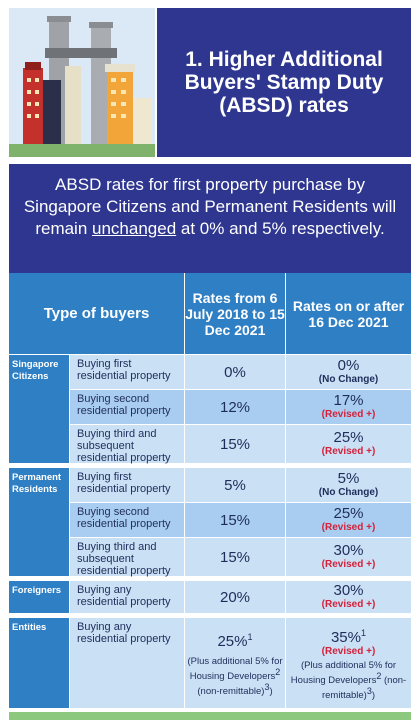 This screenshot has height=720, width=419. Describe the element at coordinates (96, 313) in the screenshot. I see `header-type-of-buyers: Type of buyers` at that location.